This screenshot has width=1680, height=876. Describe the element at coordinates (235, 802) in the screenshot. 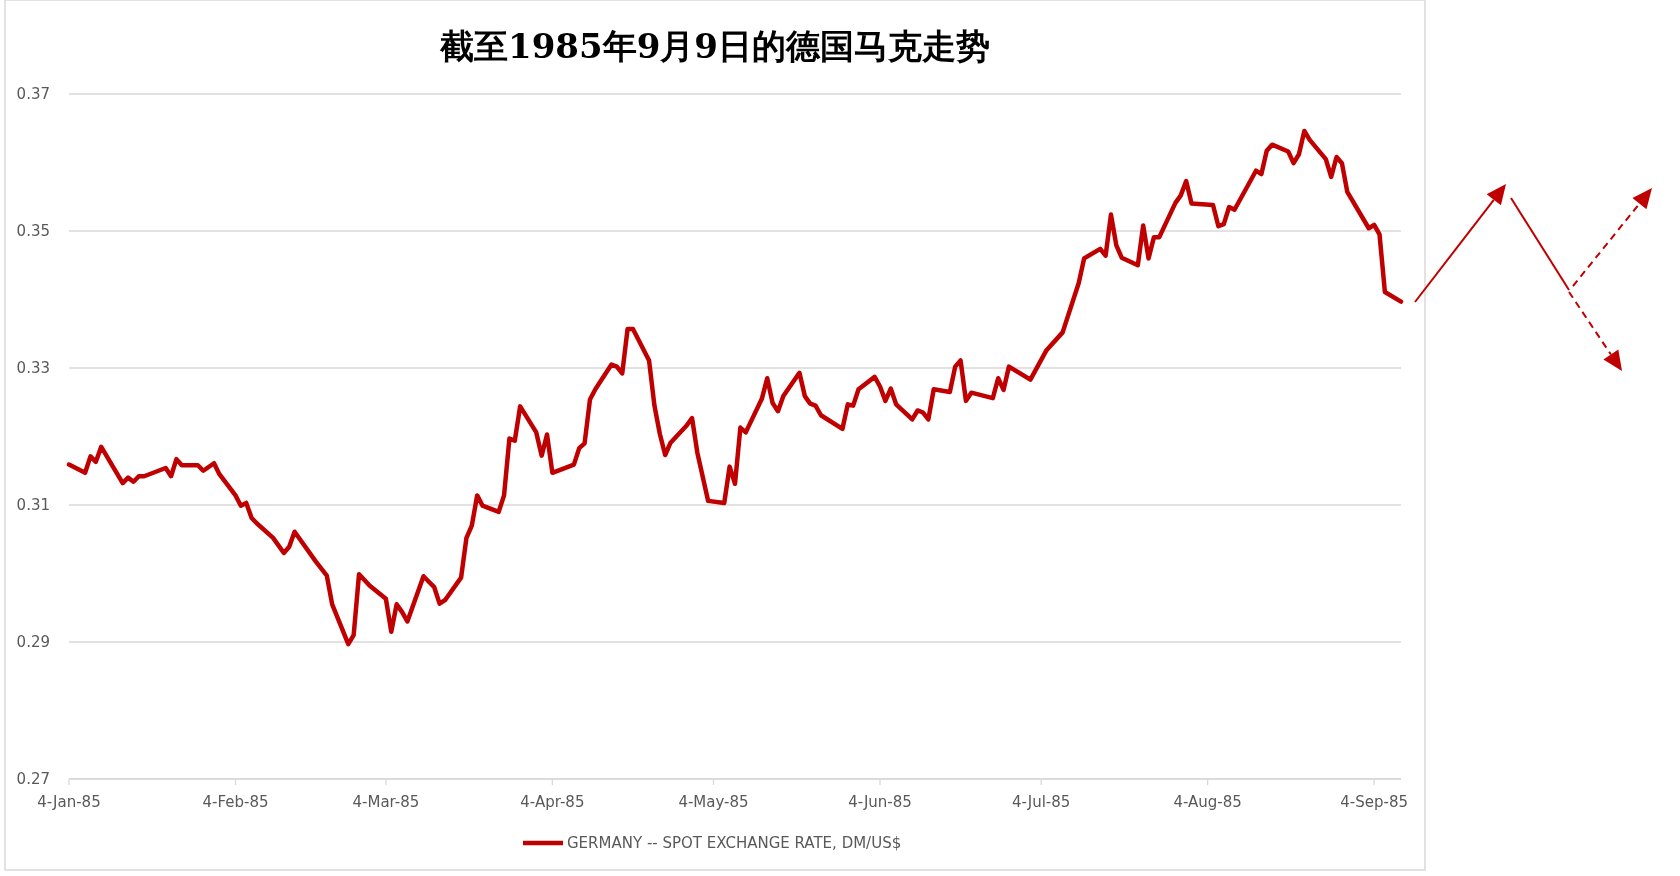

I see `x-tick-label: 4-Feb-85` at that location.